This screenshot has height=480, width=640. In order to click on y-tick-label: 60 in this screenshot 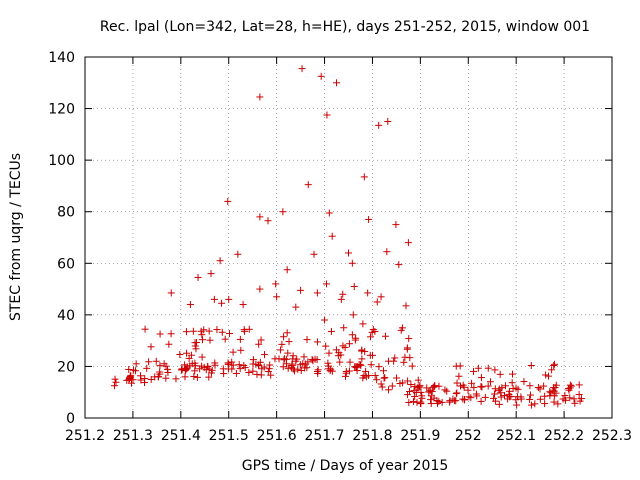, I will do `click(66, 264)`.